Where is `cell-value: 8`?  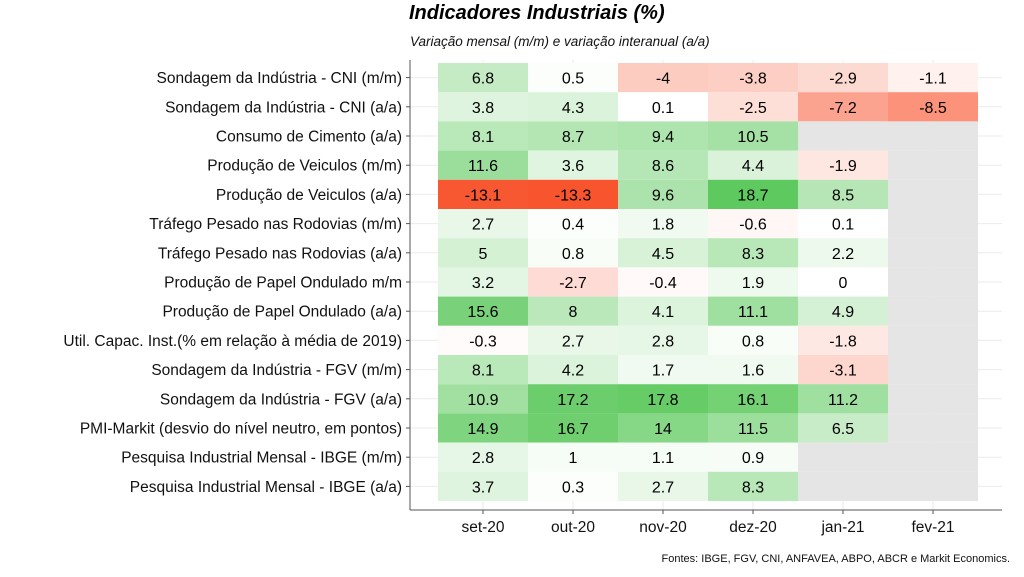 cell-value: 8 is located at coordinates (573, 312).